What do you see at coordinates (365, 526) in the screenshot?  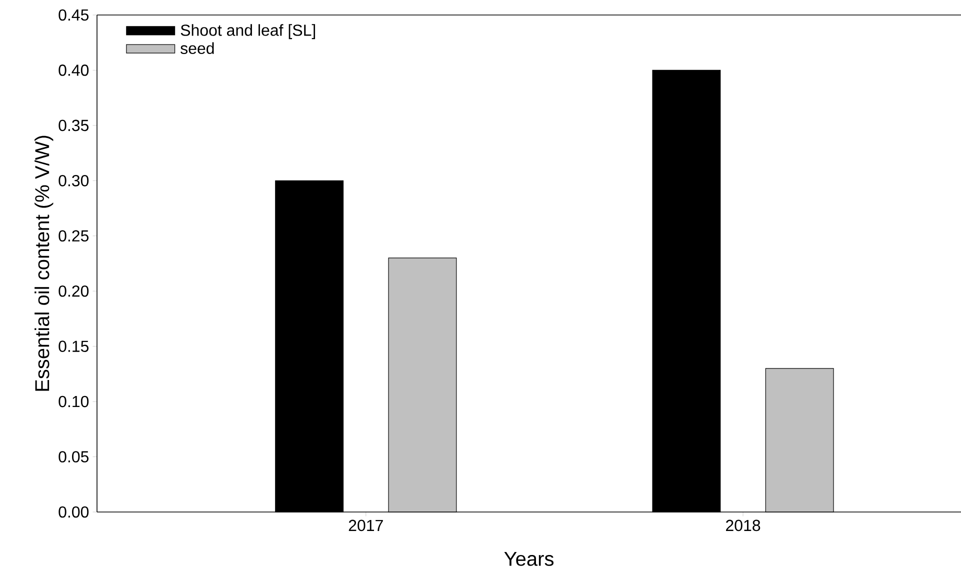 I see `x-tick-label: 2017` at bounding box center [365, 526].